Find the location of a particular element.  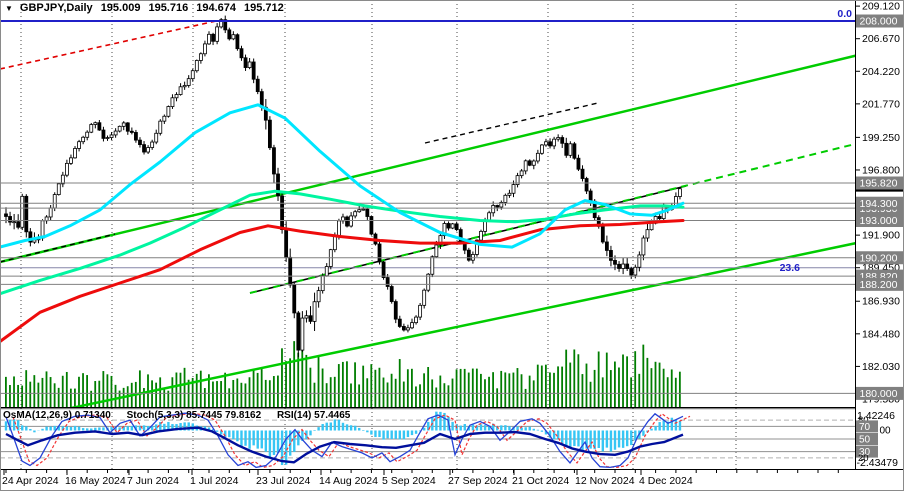

svg-text: 180.000 is located at coordinates (879, 394).